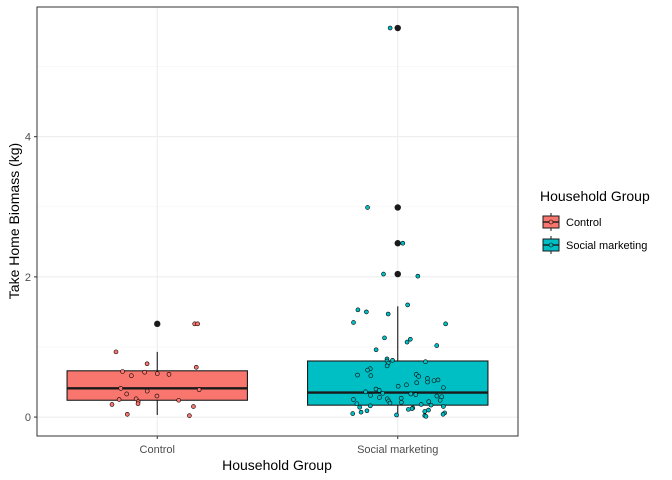 The image size is (672, 480). What do you see at coordinates (397, 450) in the screenshot?
I see `x-tick-label: Social marketing` at bounding box center [397, 450].